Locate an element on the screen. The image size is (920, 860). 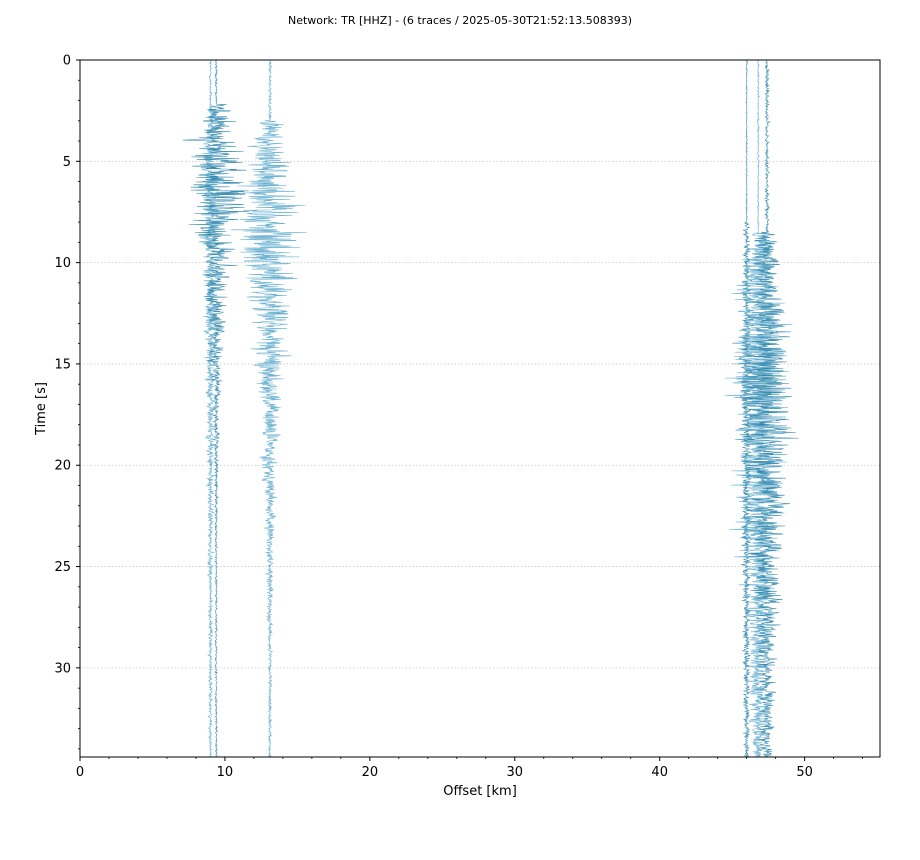
y-tick-label: 20 is located at coordinates (62, 466).